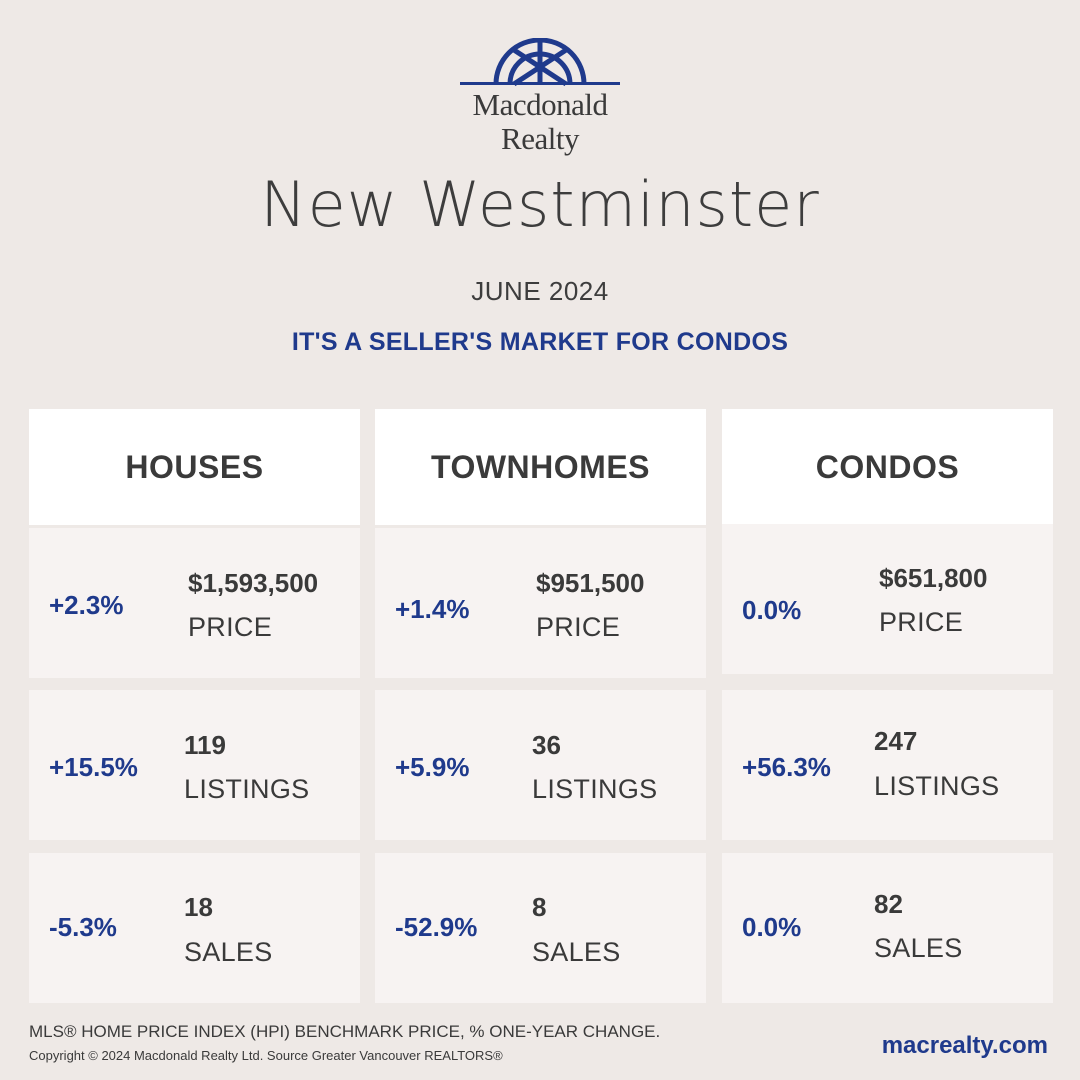 The height and width of the screenshot is (1080, 1080). Describe the element at coordinates (887, 928) in the screenshot. I see `sales-card: 0.0% 82 SALES` at that location.